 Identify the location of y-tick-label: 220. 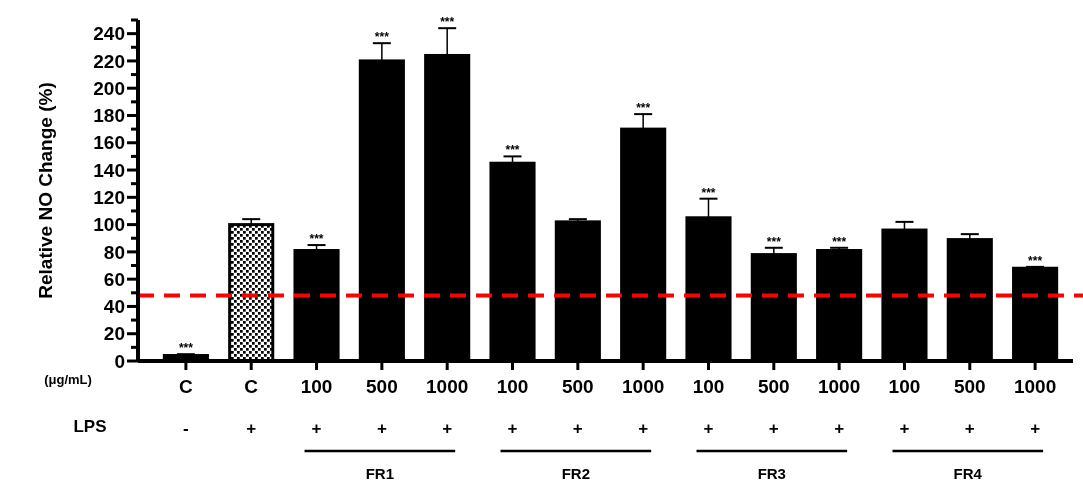
(109, 61).